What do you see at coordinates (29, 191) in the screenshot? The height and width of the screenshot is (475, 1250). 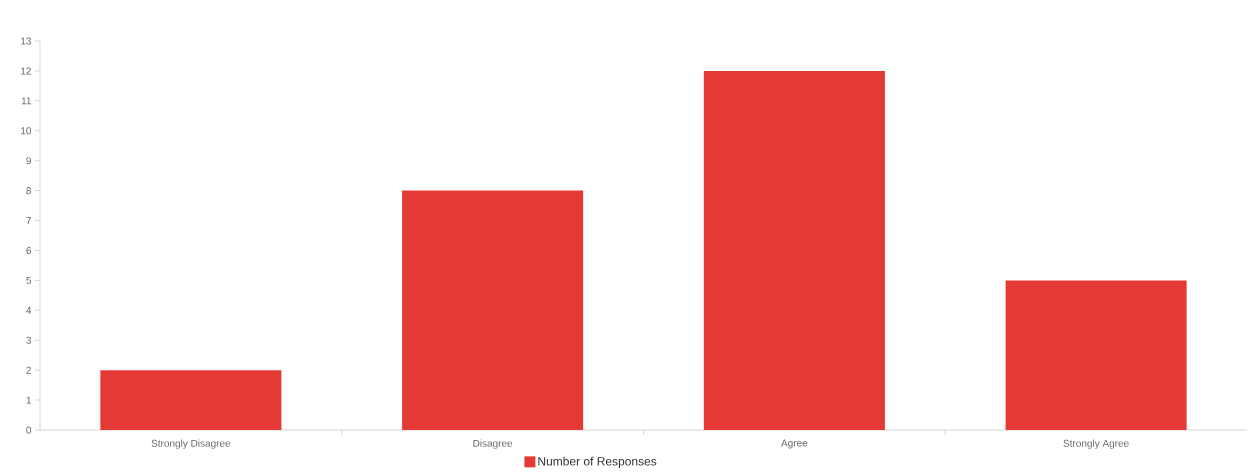 I see `y-tick-label: 8` at bounding box center [29, 191].